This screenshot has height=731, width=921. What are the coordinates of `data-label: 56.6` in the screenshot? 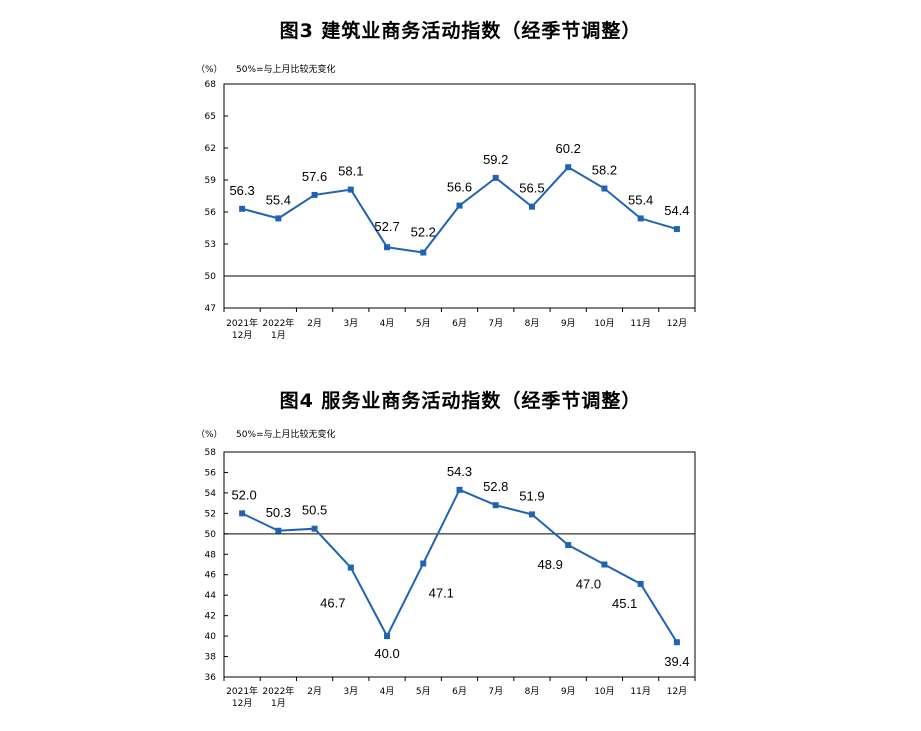 It's located at (459, 187).